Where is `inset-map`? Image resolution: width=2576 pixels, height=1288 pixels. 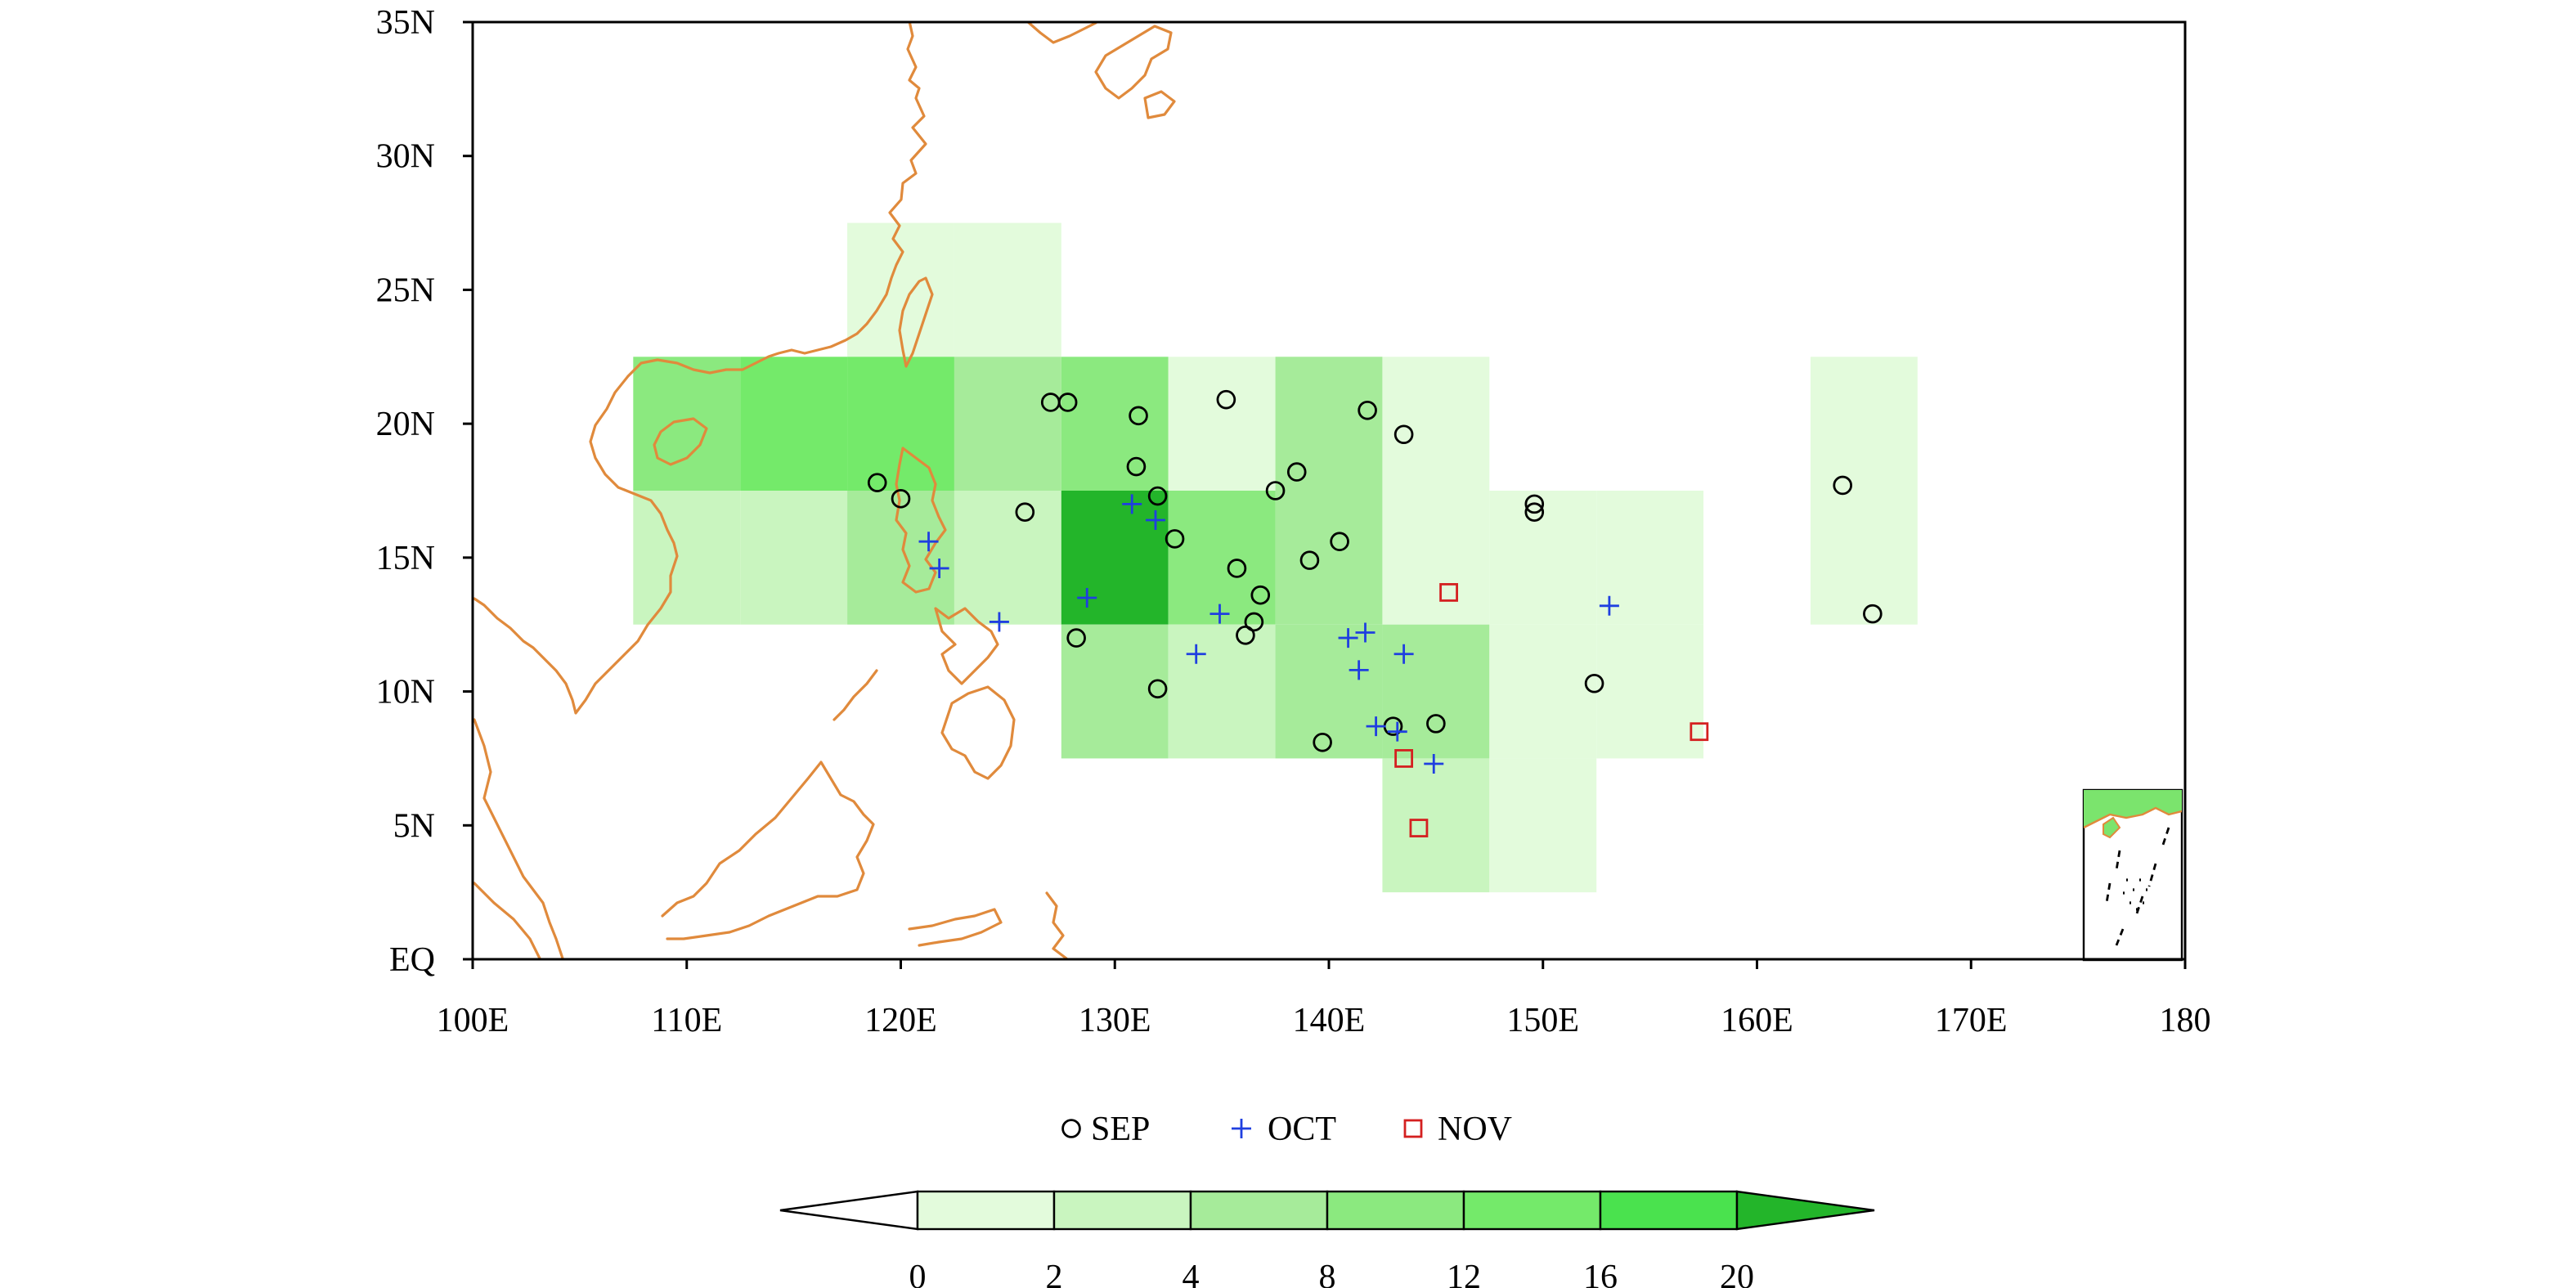 inset-map is located at coordinates (2132, 875).